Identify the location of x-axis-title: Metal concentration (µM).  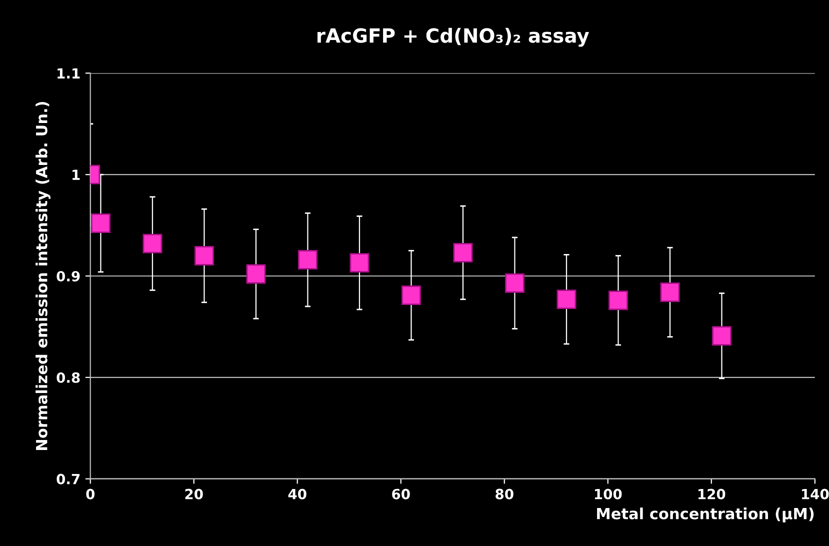
(705, 515).